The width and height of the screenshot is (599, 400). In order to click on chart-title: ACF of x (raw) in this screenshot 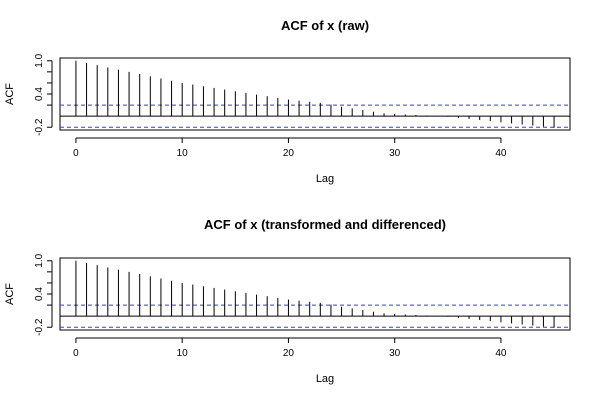, I will do `click(325, 25)`.